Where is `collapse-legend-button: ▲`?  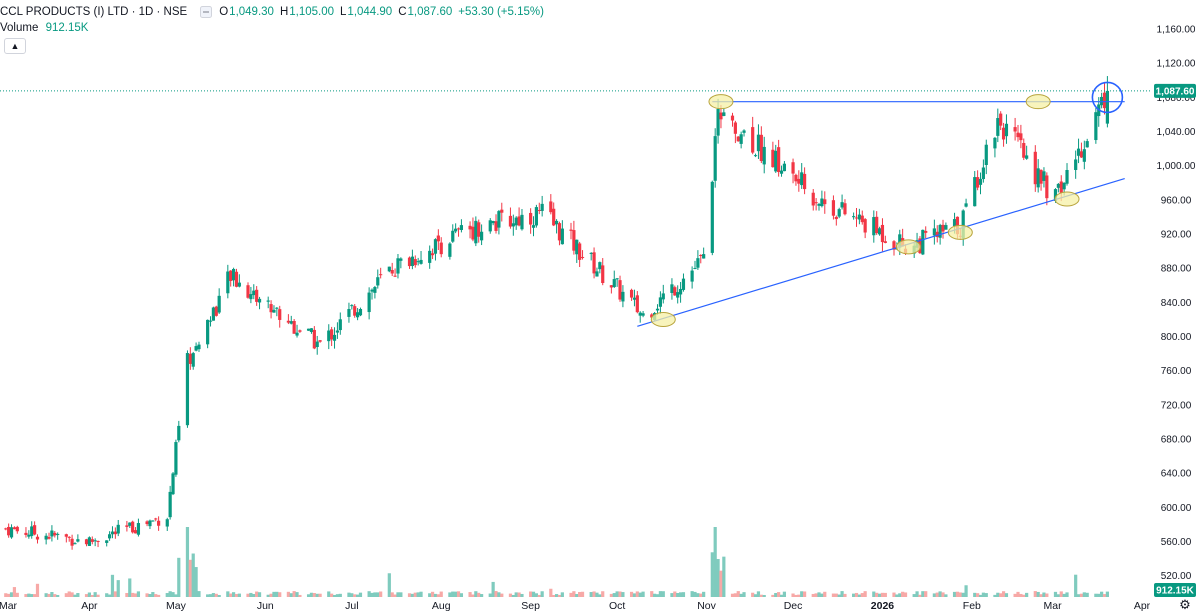
collapse-legend-button: ▲ is located at coordinates (15, 46).